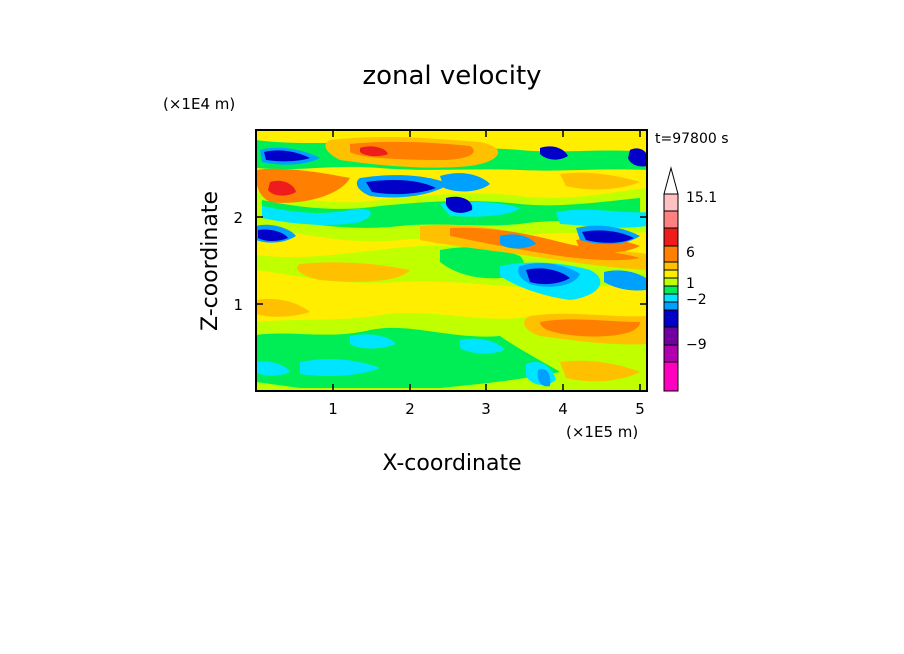 This screenshot has width=904, height=654. Describe the element at coordinates (486, 409) in the screenshot. I see `x-tick-label: 3` at that location.